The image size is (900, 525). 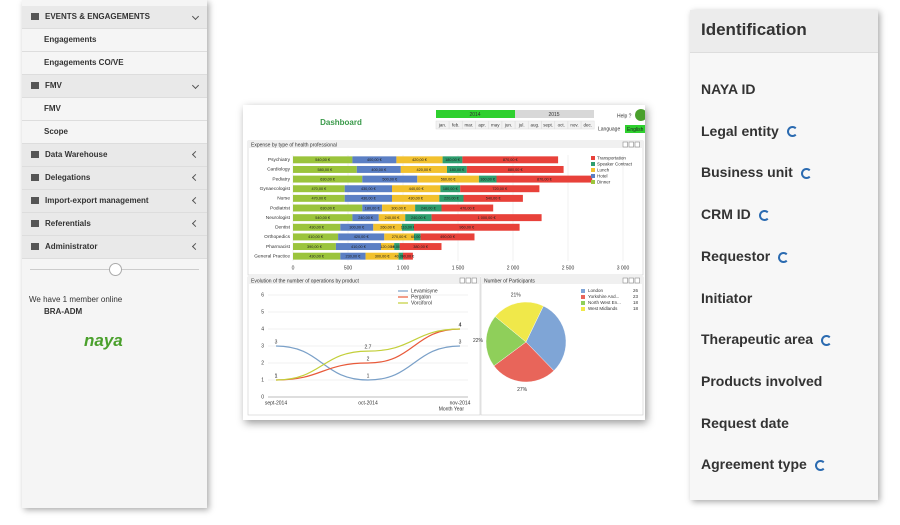 What do you see at coordinates (97, 16) in the screenshot?
I see `menu-label: EVENTS & ENGAGEMENTS` at bounding box center [97, 16].